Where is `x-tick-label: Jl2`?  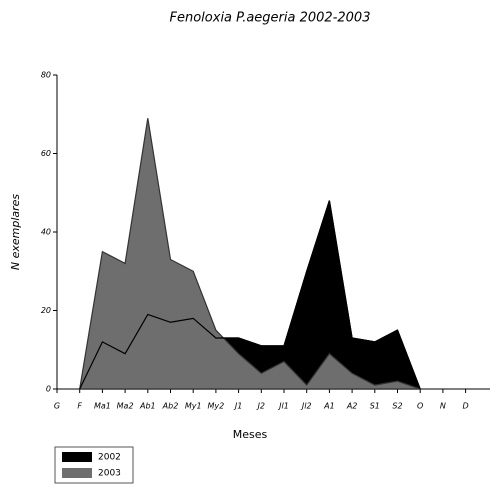 x-tick-label: Jl2 is located at coordinates (306, 406).